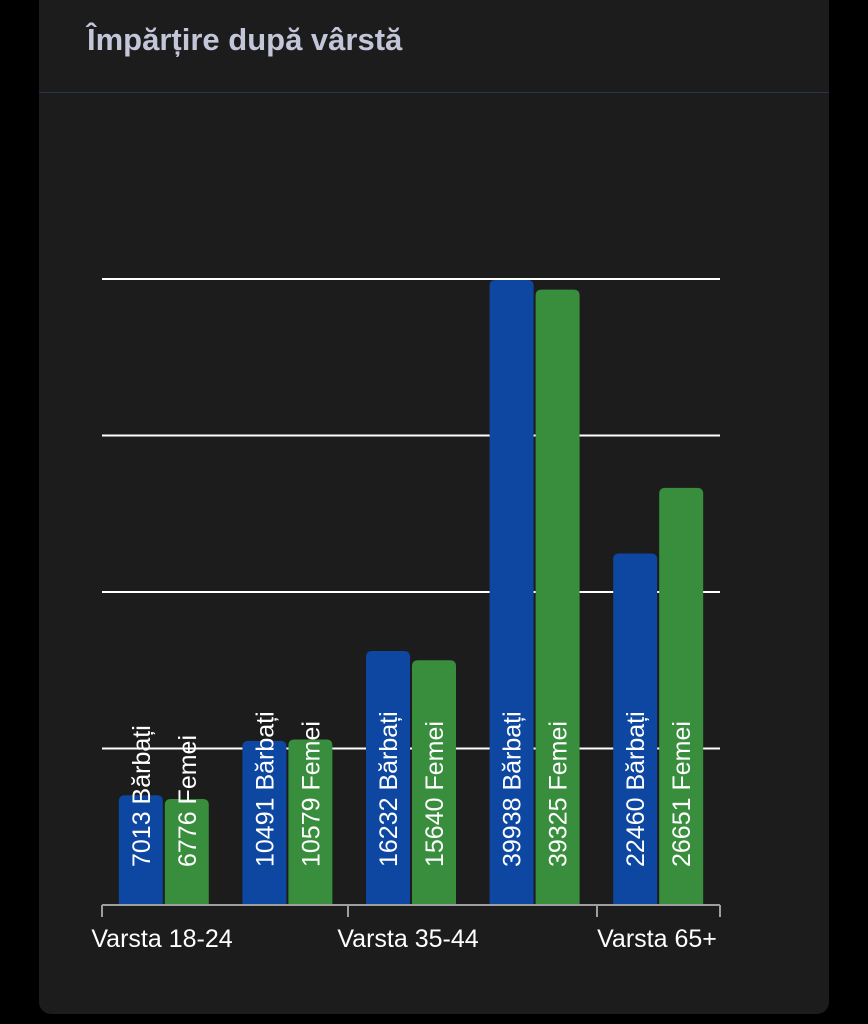 The width and height of the screenshot is (868, 1024). Describe the element at coordinates (161, 939) in the screenshot. I see `x-tick-label: Varsta 18-24` at that location.